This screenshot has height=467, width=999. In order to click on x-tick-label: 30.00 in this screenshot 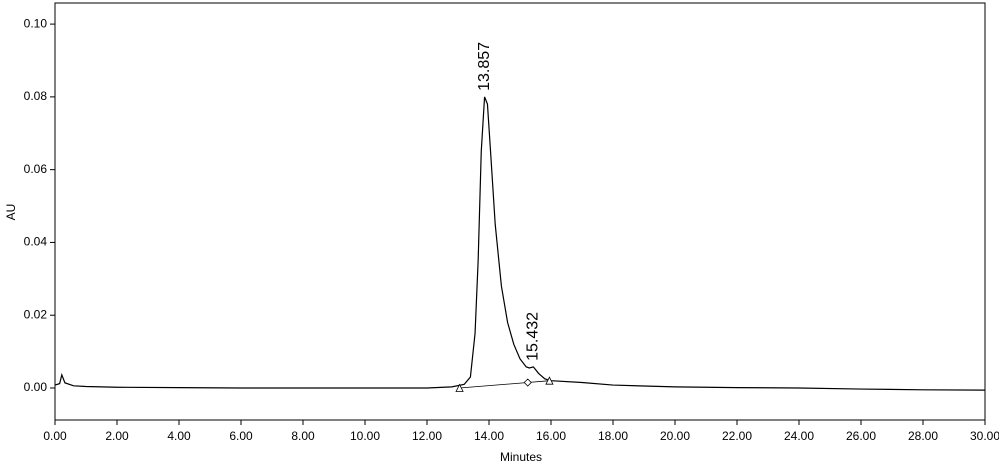, I will do `click(984, 436)`.